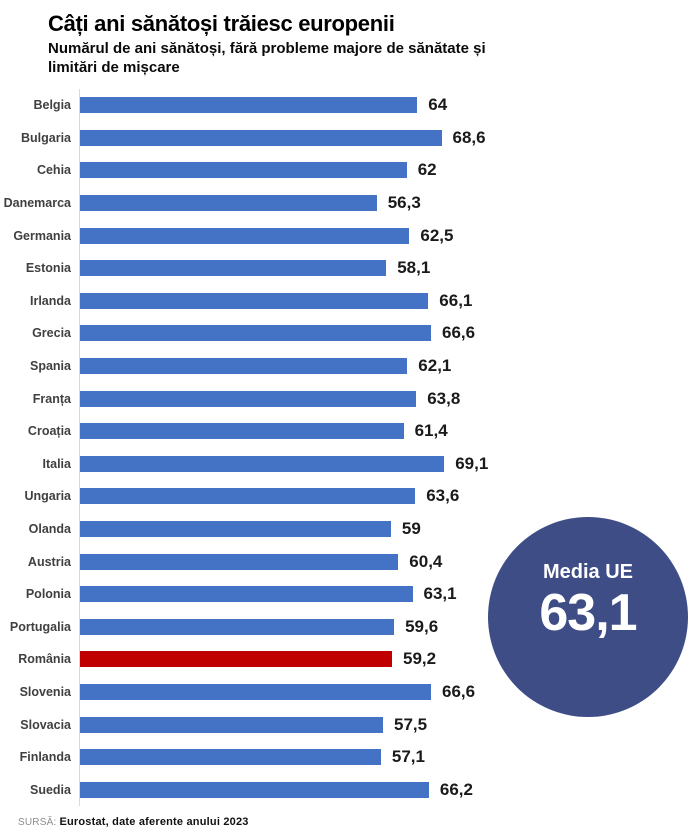 The width and height of the screenshot is (699, 840). What do you see at coordinates (431, 431) in the screenshot?
I see `value-label: 61,4` at bounding box center [431, 431].